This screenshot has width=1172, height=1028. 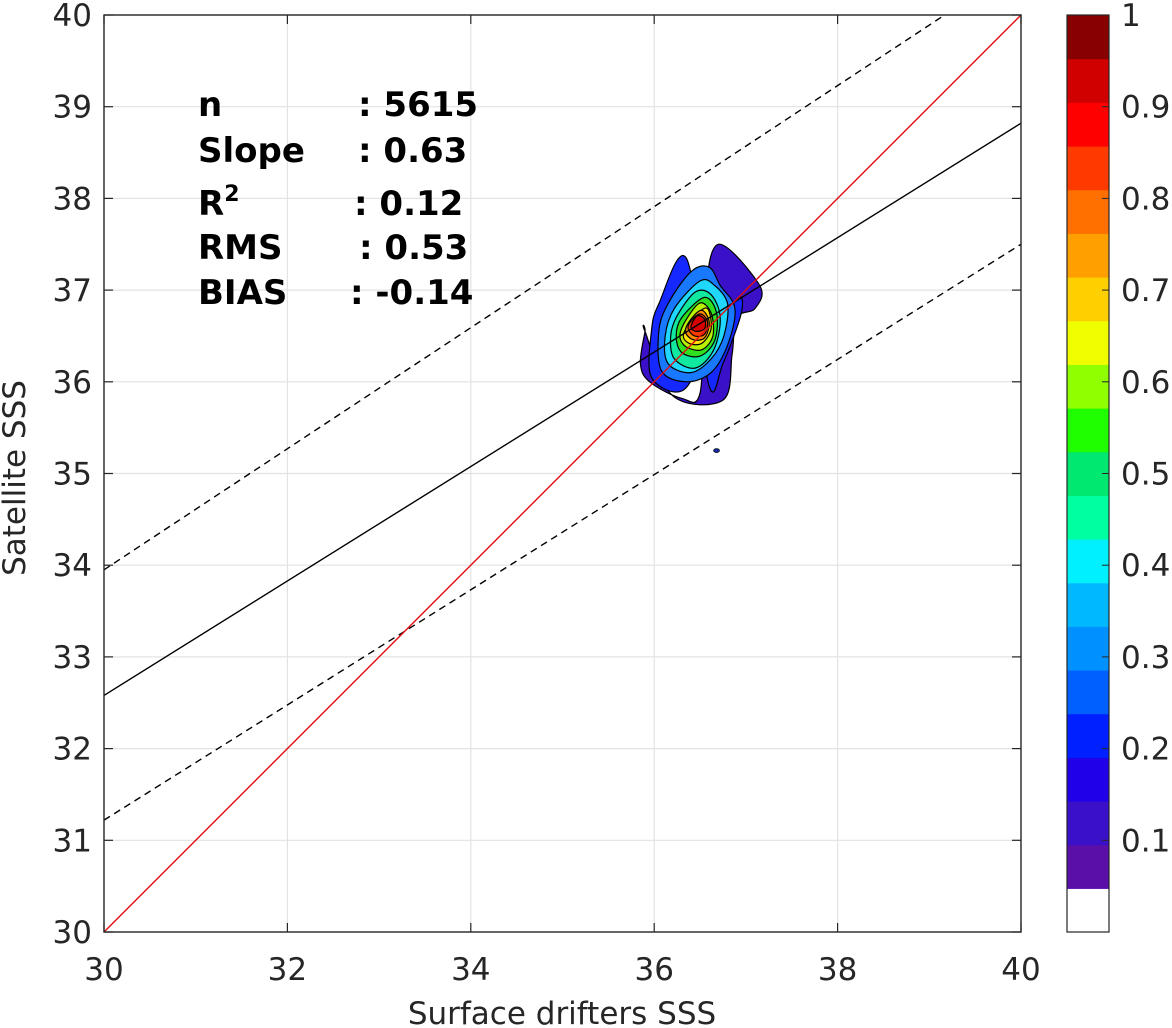 What do you see at coordinates (72, 566) in the screenshot?
I see `y-tick-label: 34` at bounding box center [72, 566].